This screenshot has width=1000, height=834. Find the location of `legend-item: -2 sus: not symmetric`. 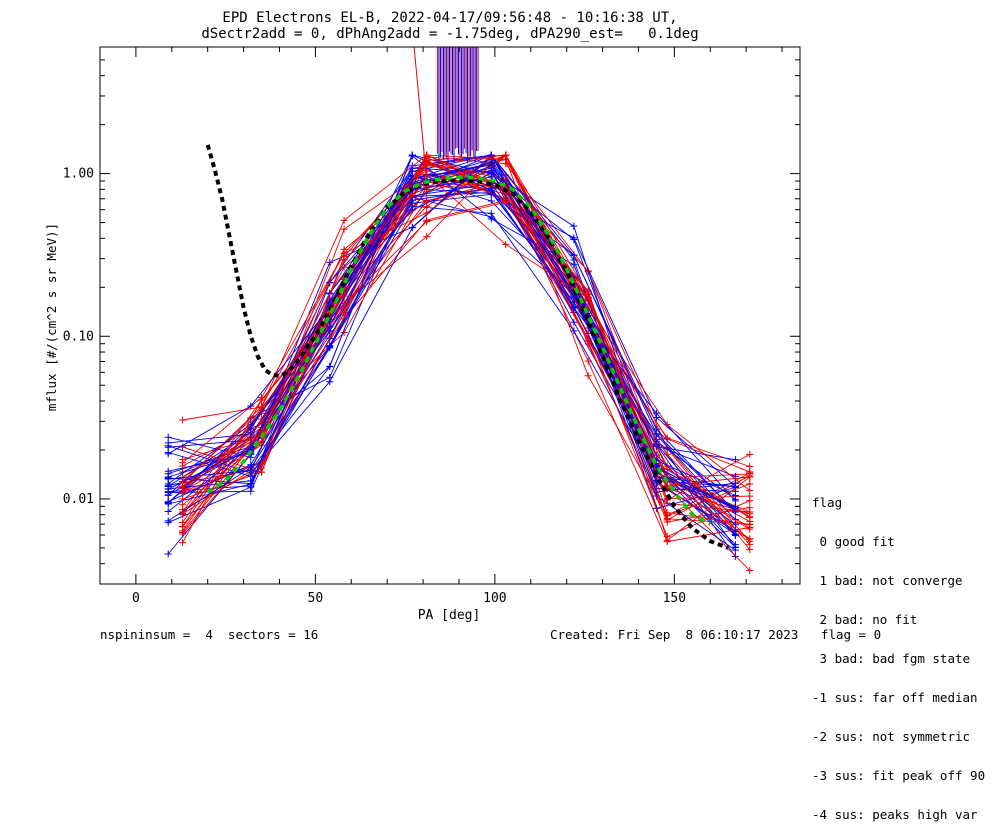

legend-item: -2 sus: not symmetric is located at coordinates (891, 736).